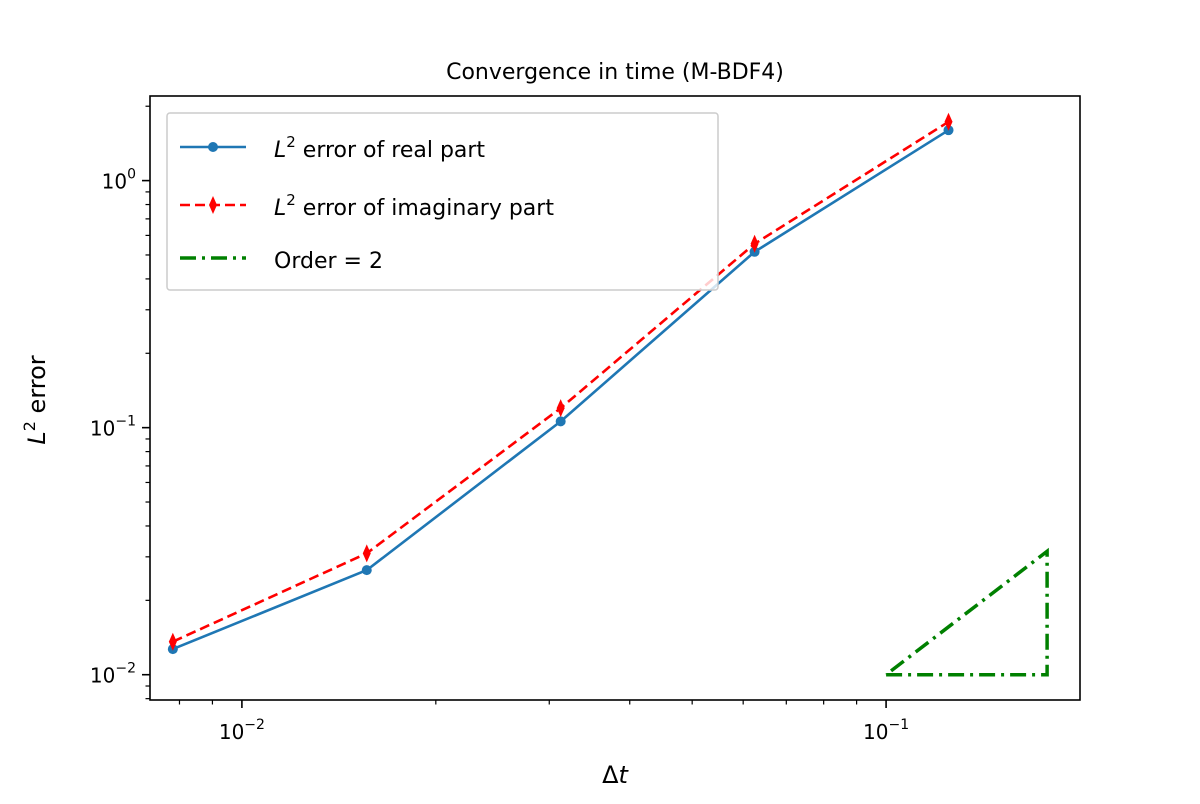 This screenshot has height=804, width=1200. What do you see at coordinates (610, 775) in the screenshot?
I see `x-axis-label-symbol: Δ` at bounding box center [610, 775].